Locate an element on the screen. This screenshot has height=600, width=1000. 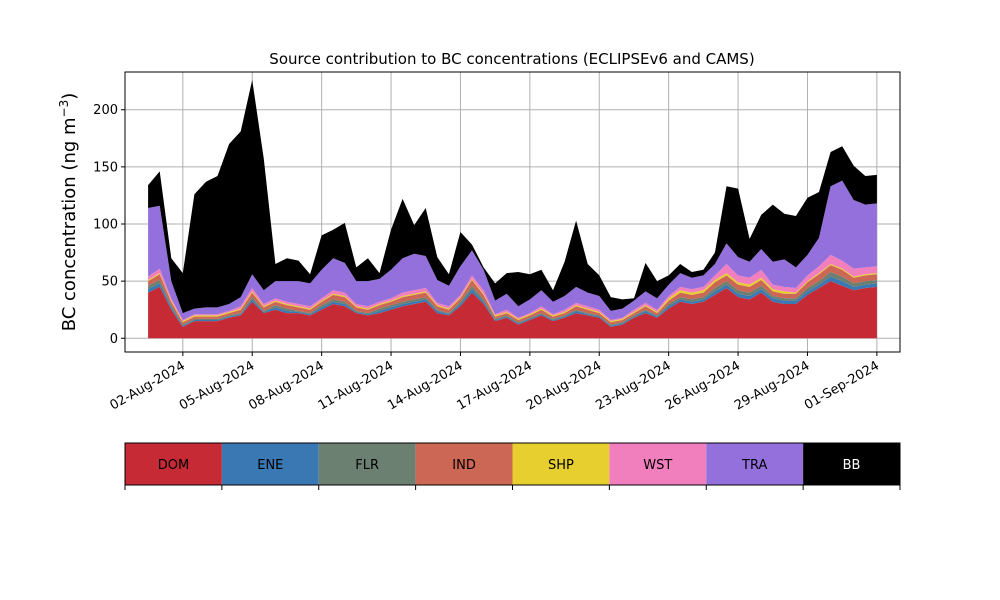
y-tick-label: 0 is located at coordinates (114, 339).